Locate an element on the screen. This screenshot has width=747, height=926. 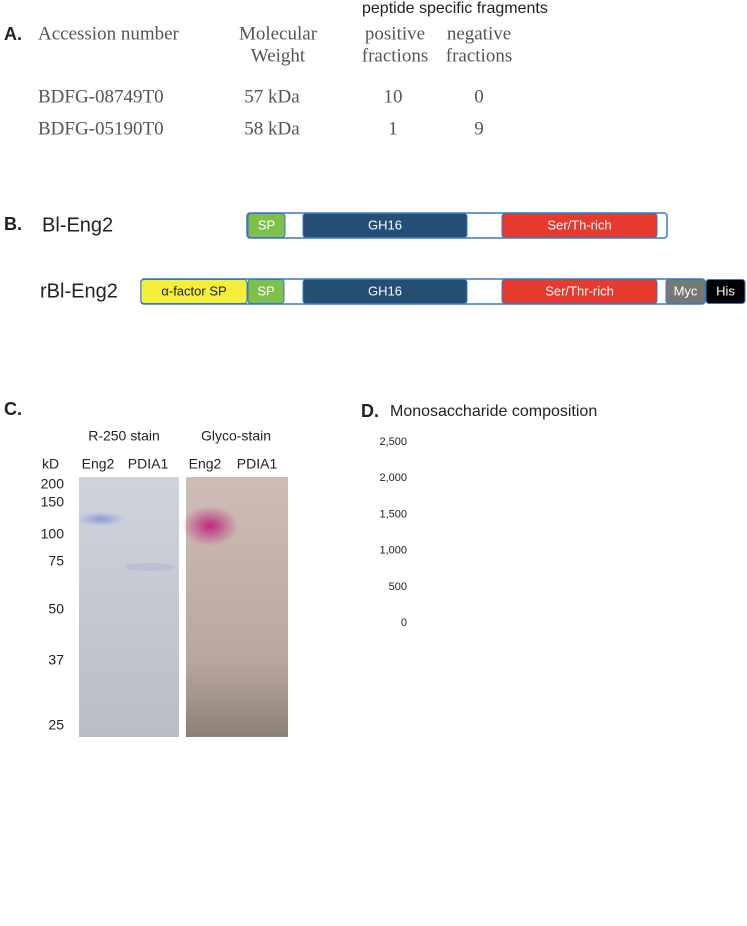
line-chart: 0 500 1,000 1,500 2,000 2,500 is located at coordinates (393, 532).